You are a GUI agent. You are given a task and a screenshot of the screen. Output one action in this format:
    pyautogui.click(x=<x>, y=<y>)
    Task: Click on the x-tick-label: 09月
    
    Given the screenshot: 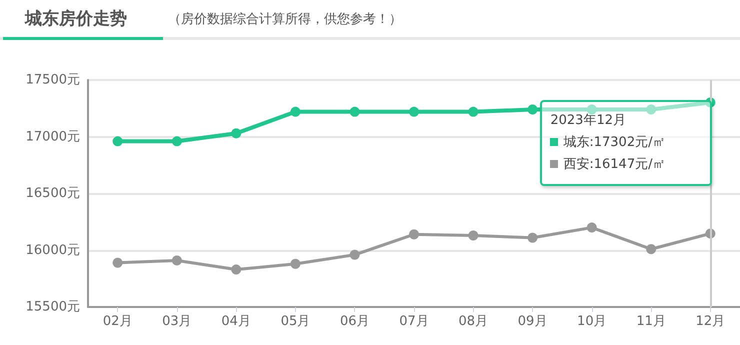 What is the action you would take?
    pyautogui.click(x=533, y=321)
    